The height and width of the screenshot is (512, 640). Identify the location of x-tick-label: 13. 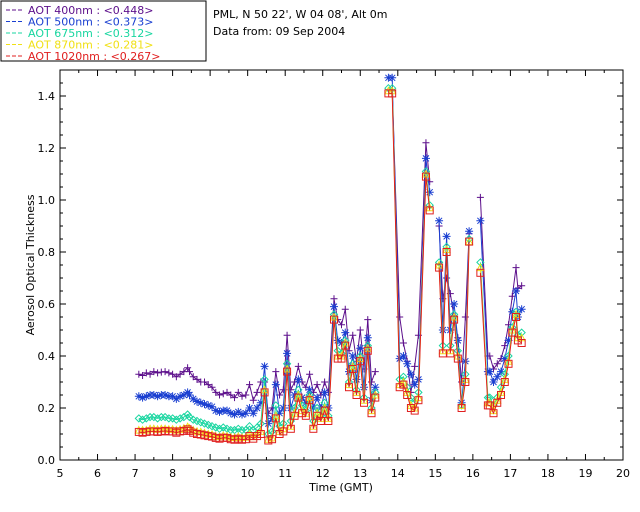
(360, 473).